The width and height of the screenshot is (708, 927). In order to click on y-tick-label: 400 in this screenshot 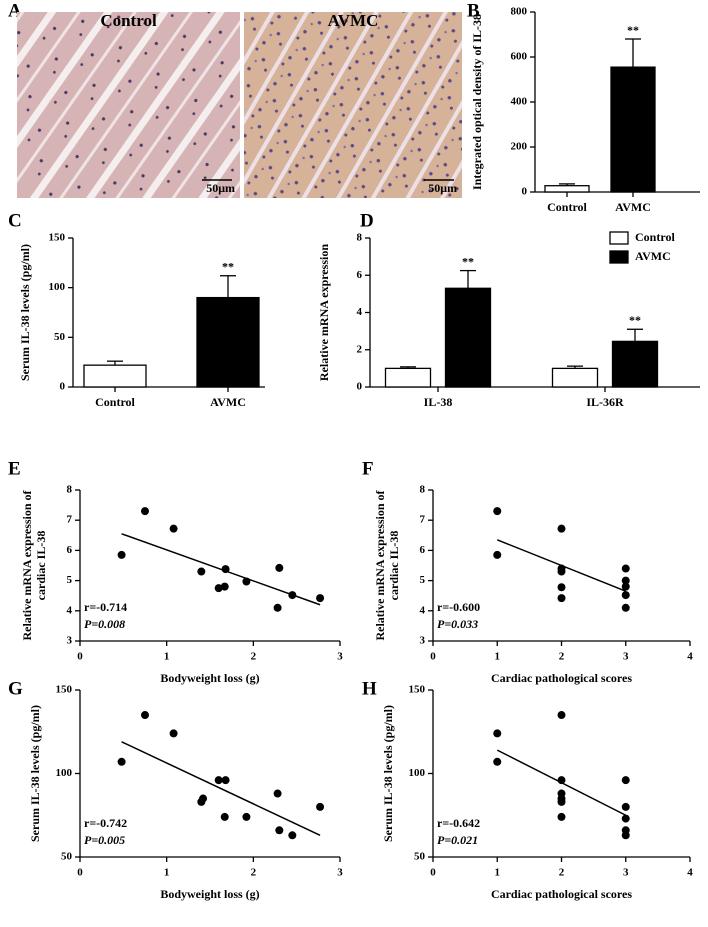, I will do `click(519, 102)`.